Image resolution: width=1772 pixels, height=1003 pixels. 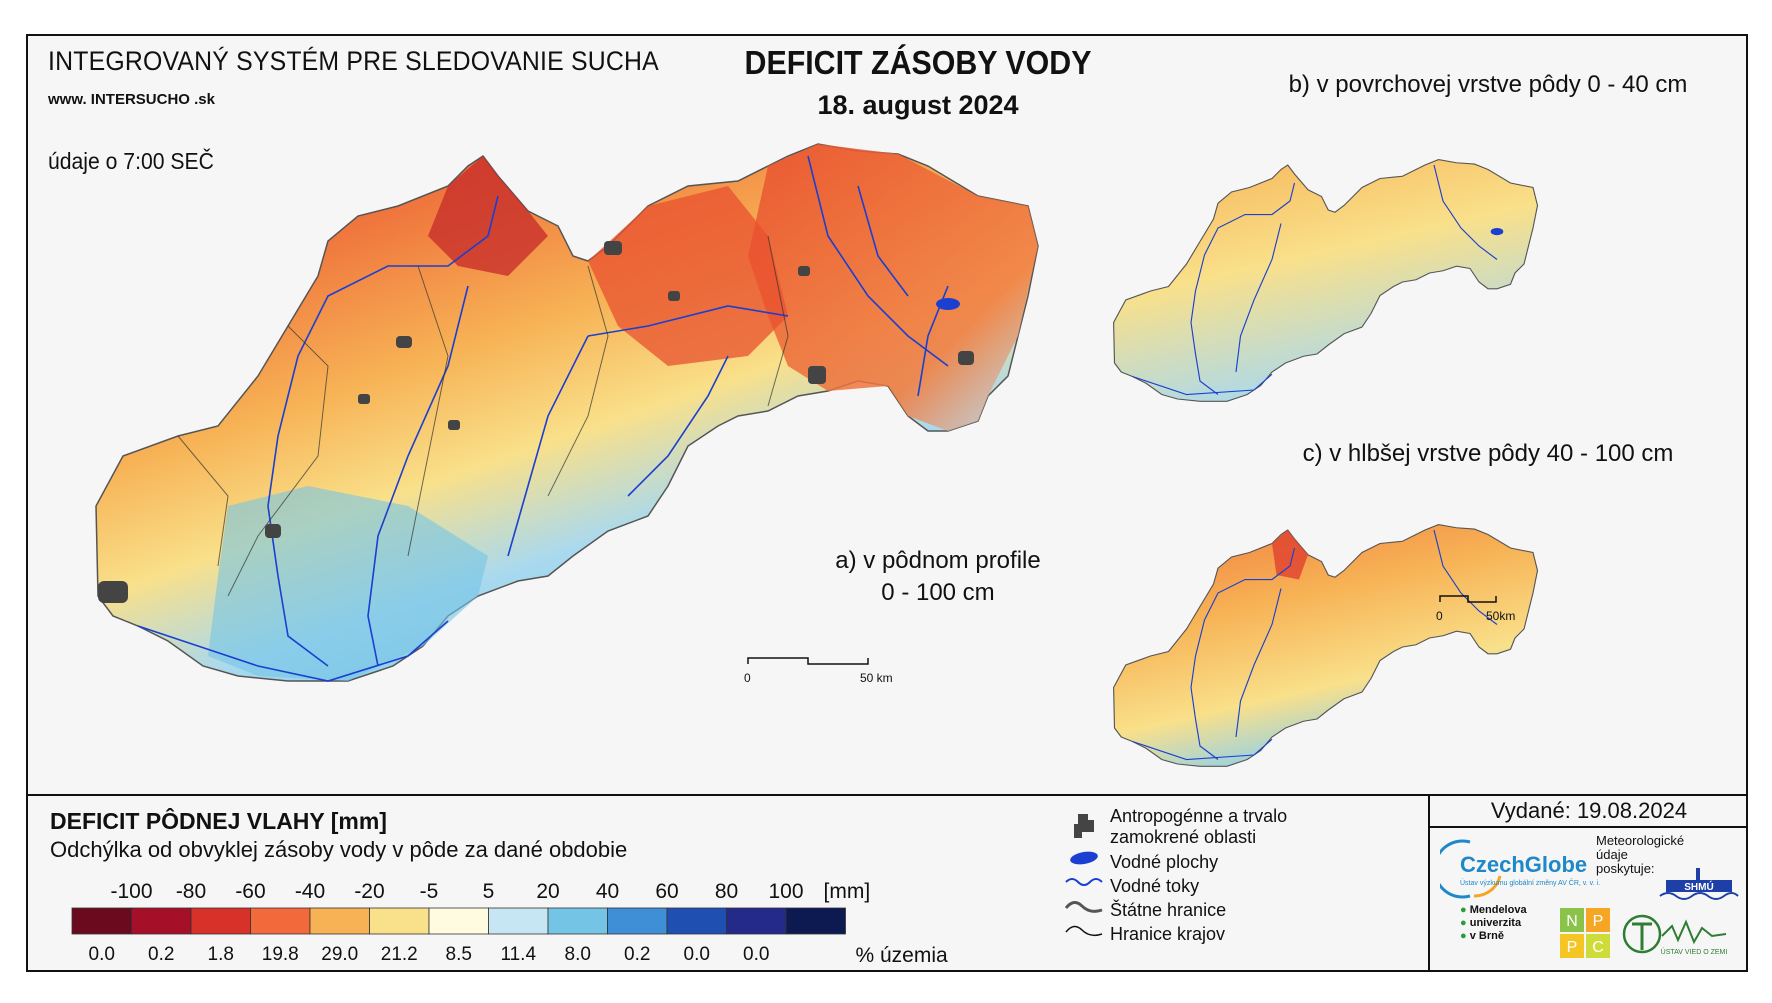 What do you see at coordinates (578, 954) in the screenshot?
I see `legend-percentage: 8.0` at bounding box center [578, 954].